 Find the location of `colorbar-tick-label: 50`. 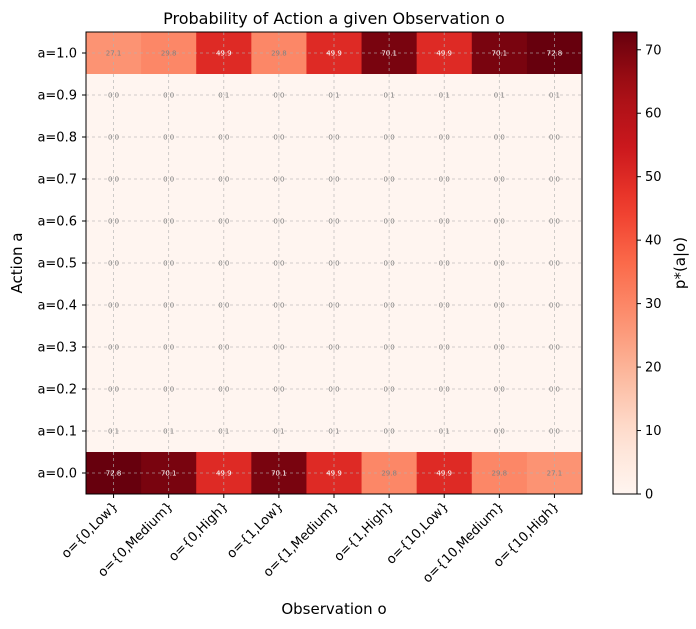

colorbar-tick-label: 50 is located at coordinates (653, 177).